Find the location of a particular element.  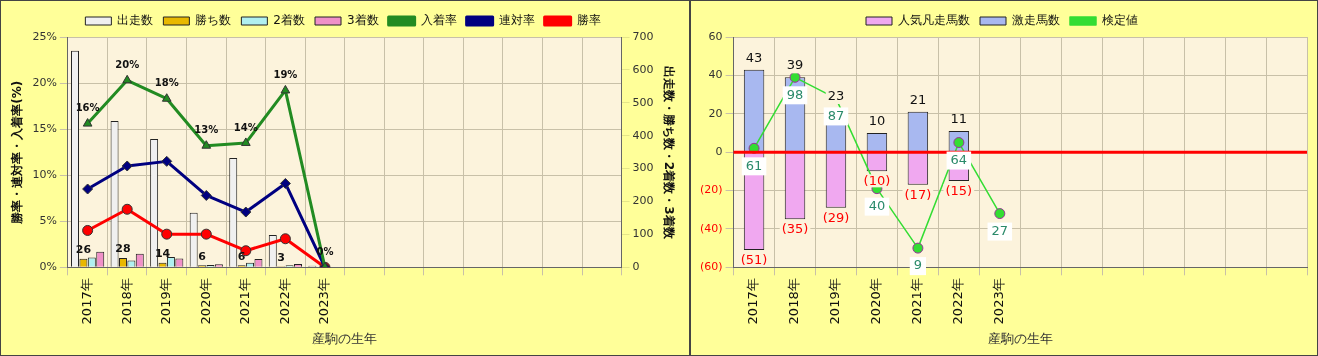

y-tick-label: 15% is located at coordinates (44, 128).